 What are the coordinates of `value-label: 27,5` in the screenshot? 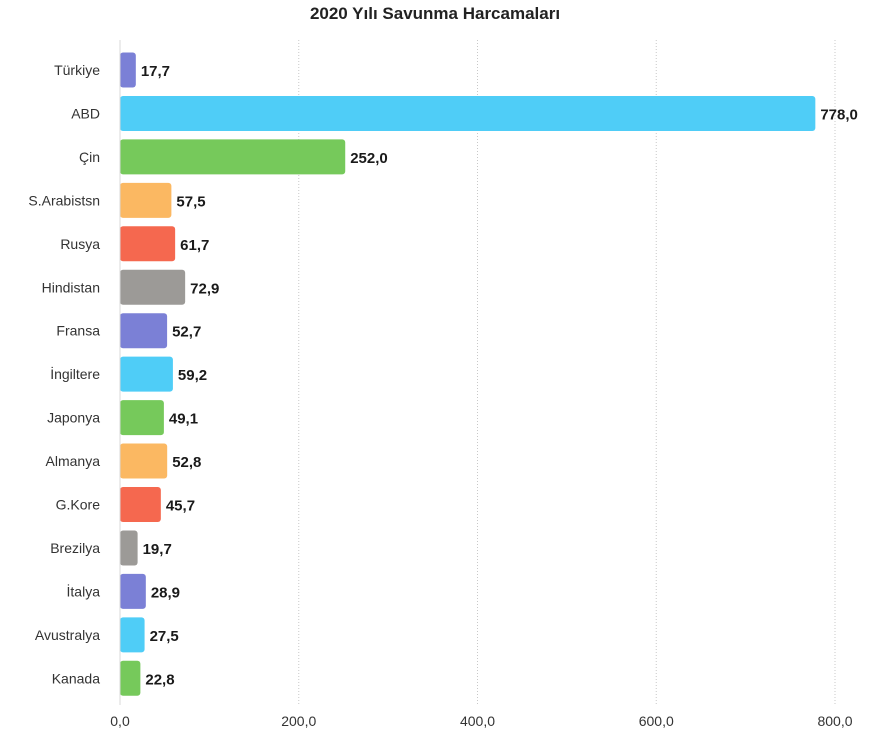 It's located at (164, 636).